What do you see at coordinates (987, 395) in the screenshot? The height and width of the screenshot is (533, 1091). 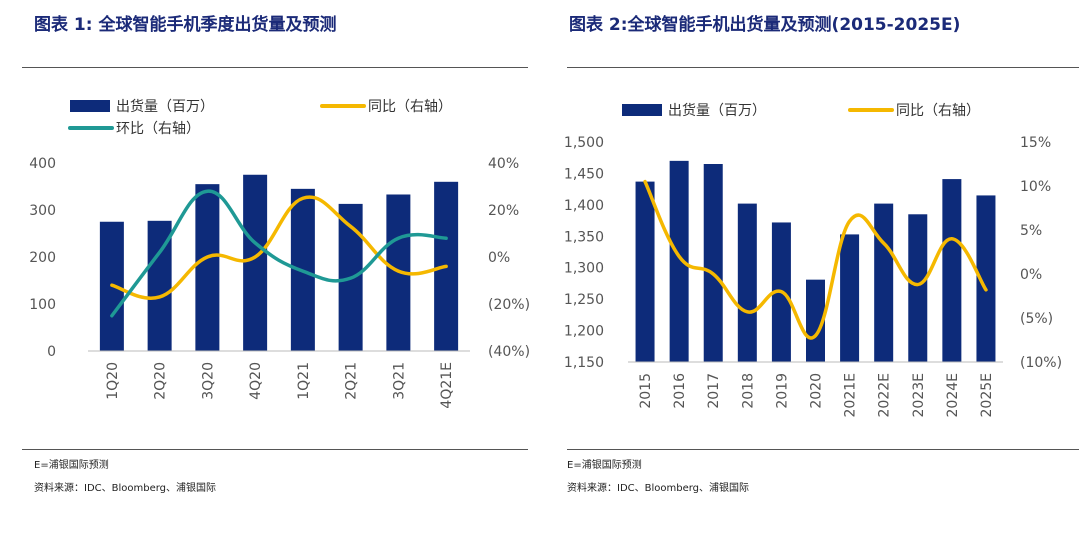 I see `category-tick-label: 2025E` at bounding box center [987, 395].